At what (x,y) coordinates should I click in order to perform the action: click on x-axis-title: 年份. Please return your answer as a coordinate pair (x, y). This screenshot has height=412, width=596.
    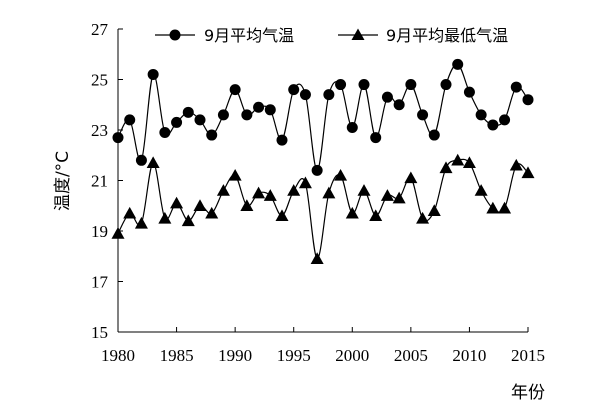
    Looking at the image, I should click on (528, 393).